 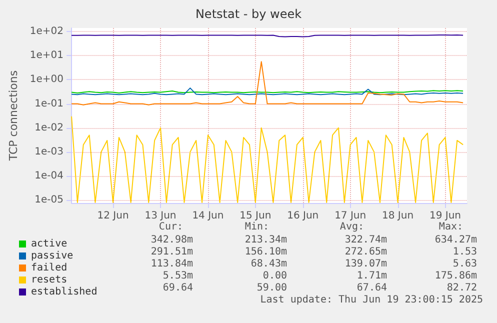 What do you see at coordinates (49, 200) in the screenshot?
I see `y-tick-label: 1e-05` at bounding box center [49, 200].